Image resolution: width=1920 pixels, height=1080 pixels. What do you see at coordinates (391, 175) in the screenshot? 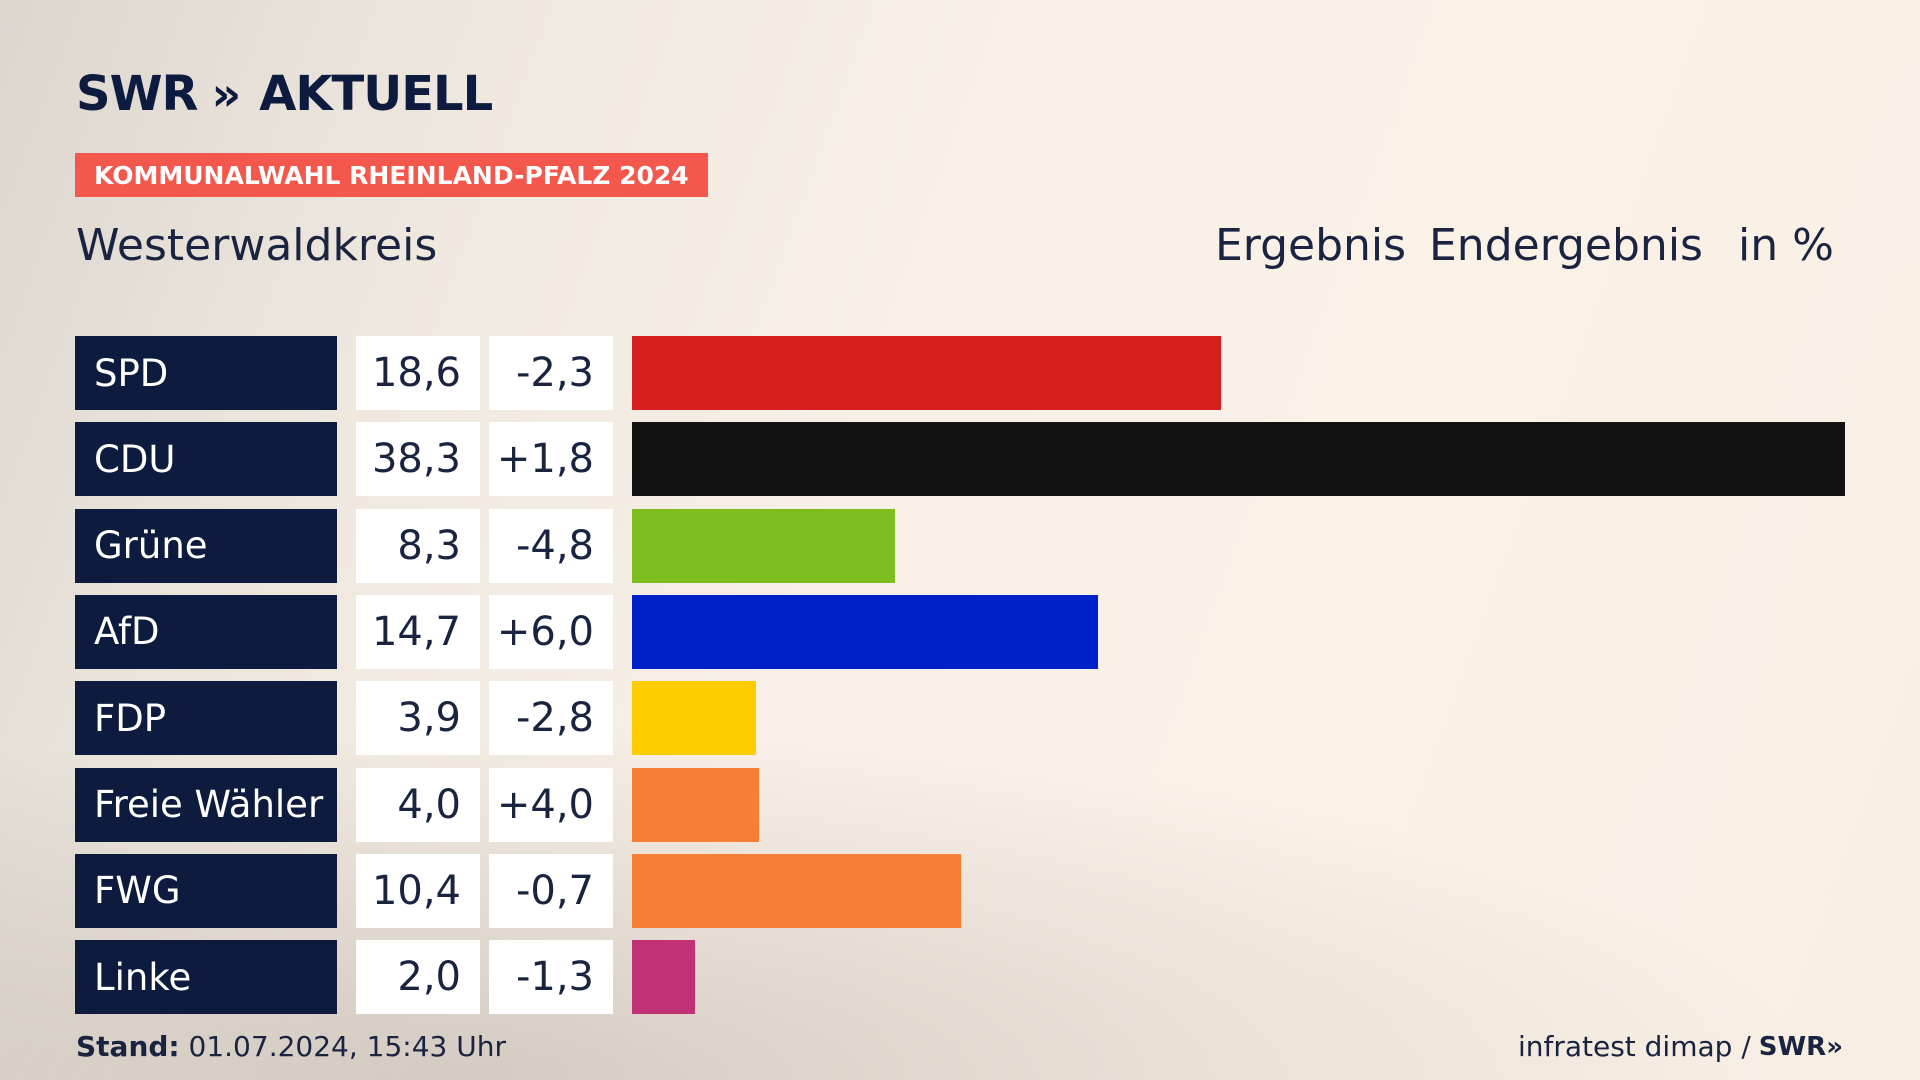
I see `election-tag: KOMMUNALWAHL RHEINLAND-PFALZ 2024` at bounding box center [391, 175].